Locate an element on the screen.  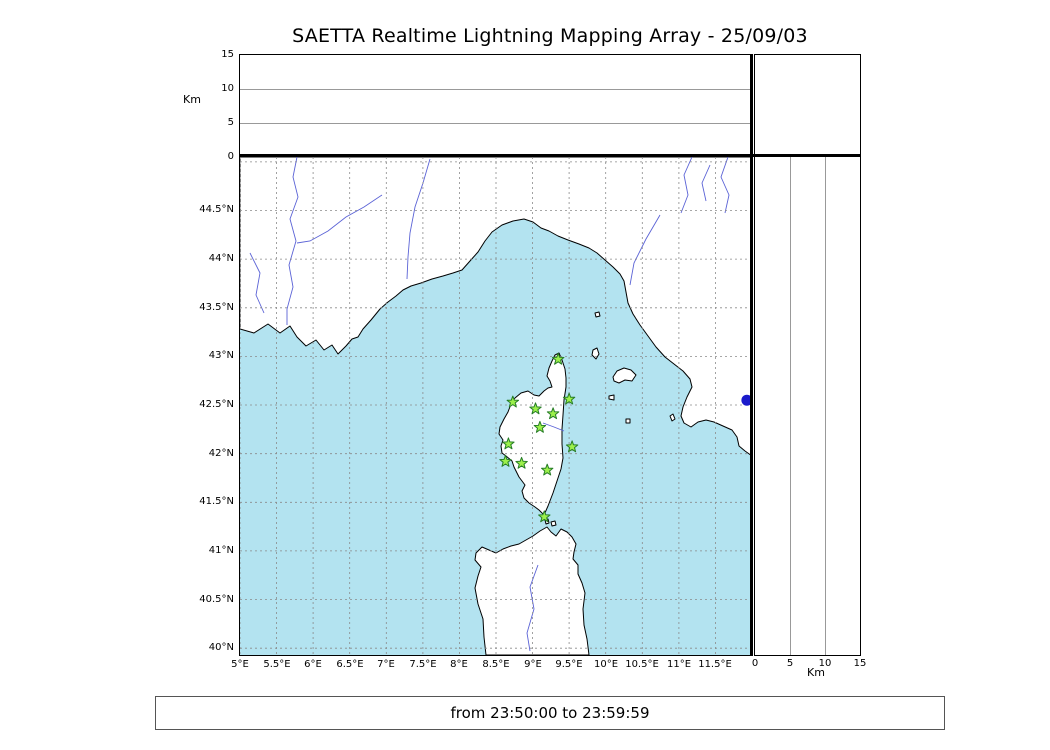
lon-tick-label: 9°E is located at coordinates (533, 664).